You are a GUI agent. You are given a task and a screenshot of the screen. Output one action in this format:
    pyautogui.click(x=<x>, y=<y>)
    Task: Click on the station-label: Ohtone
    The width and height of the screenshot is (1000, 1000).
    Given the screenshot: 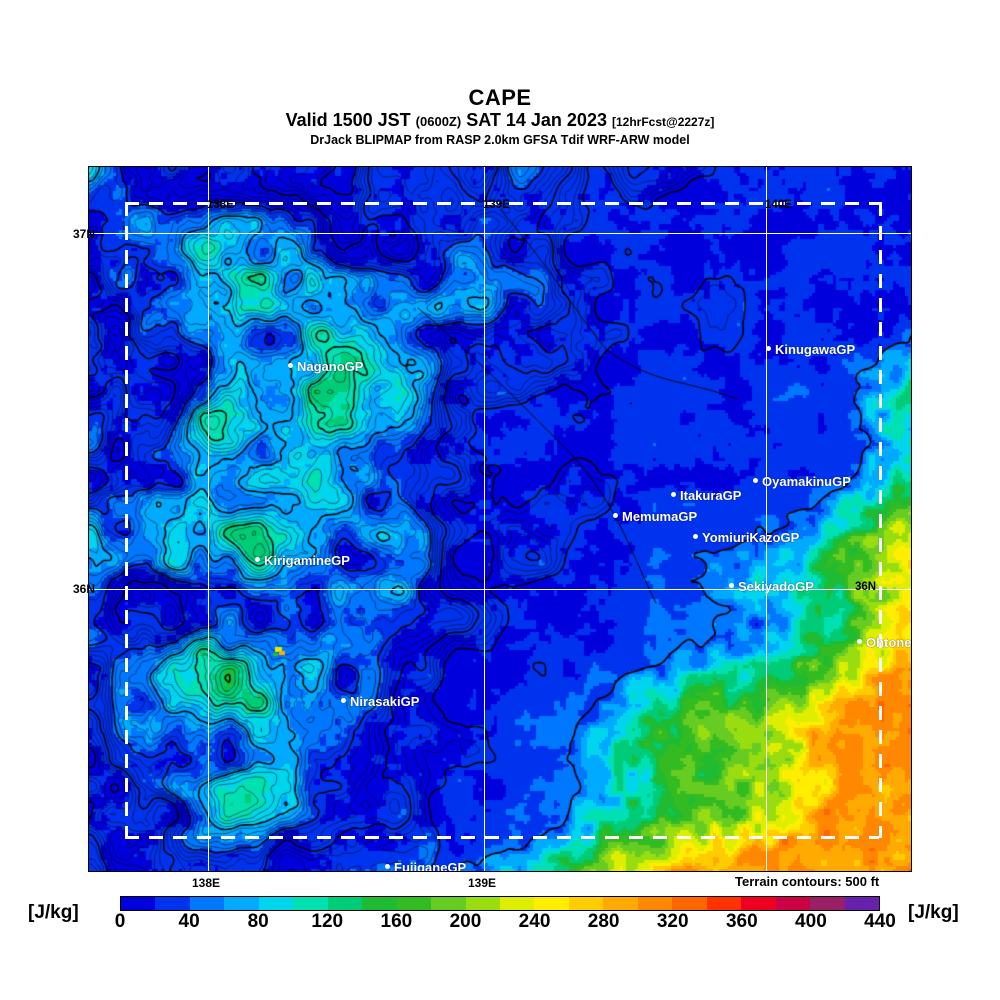 What is the action you would take?
    pyautogui.click(x=889, y=643)
    